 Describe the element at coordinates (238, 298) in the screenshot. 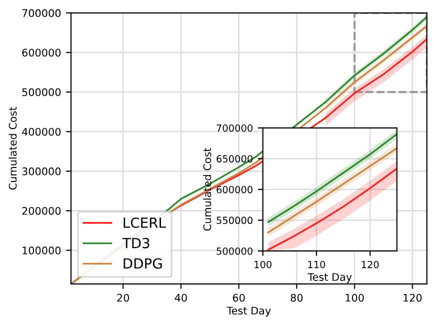

I see `x-tick-label: 60` at that location.